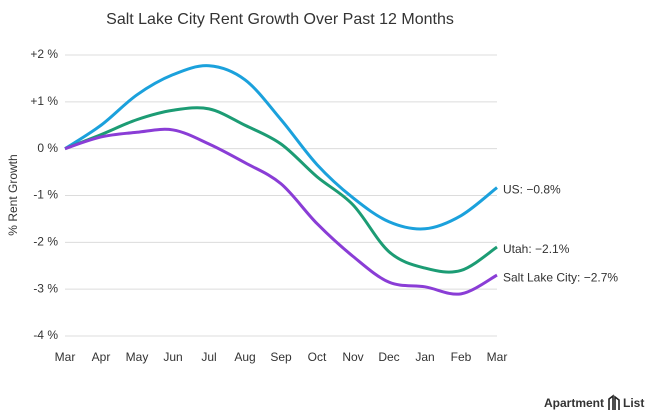 Image resolution: width=650 pixels, height=419 pixels. What do you see at coordinates (13, 194) in the screenshot?
I see `y-axis-label: % Rent Growth` at bounding box center [13, 194].